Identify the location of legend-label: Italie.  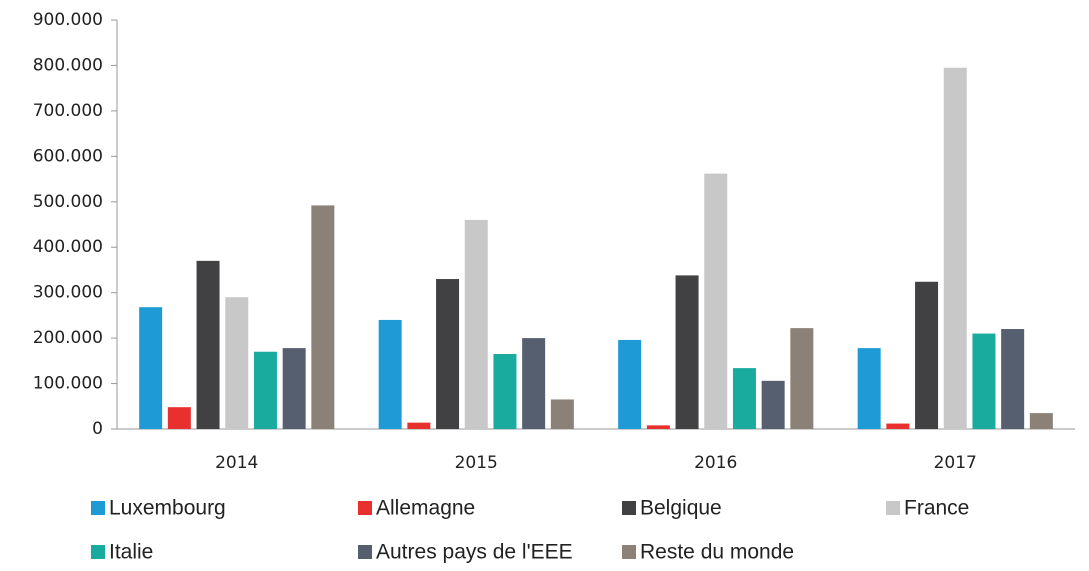
(131, 552).